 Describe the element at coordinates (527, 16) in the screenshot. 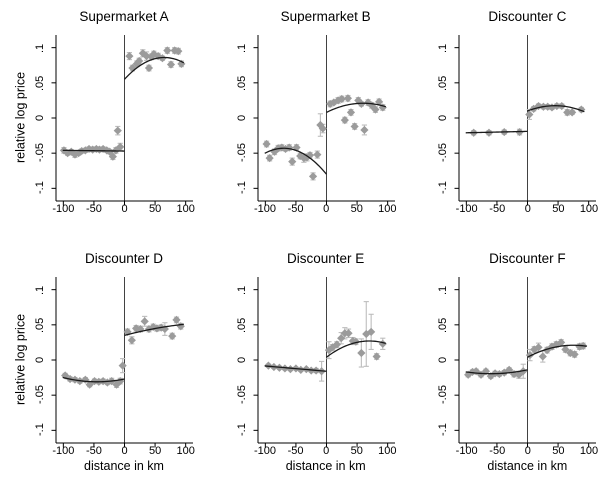

I see `panel-title: Discounter C` at that location.